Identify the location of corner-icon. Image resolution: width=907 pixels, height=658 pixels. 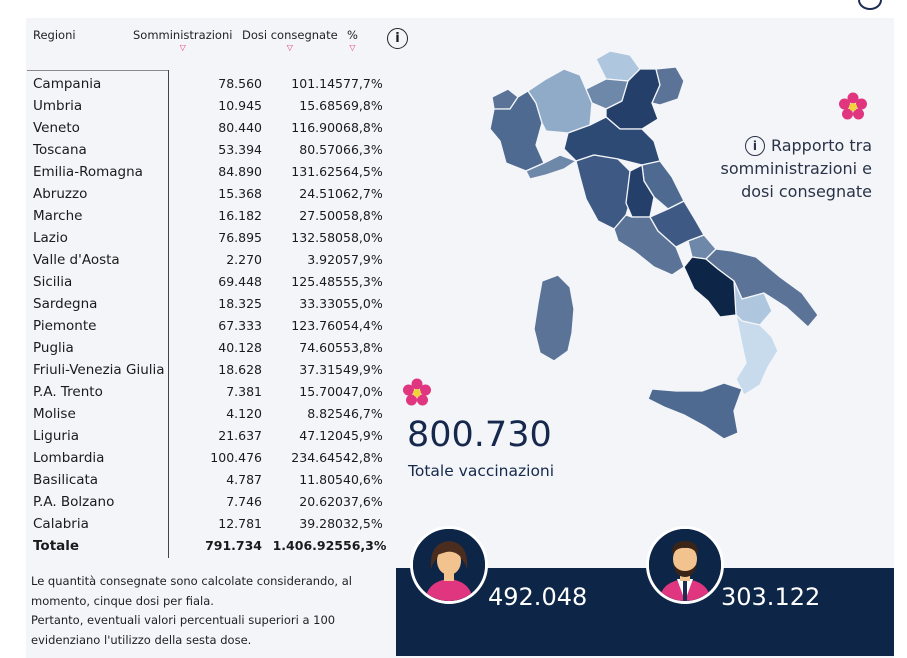
(870, 5).